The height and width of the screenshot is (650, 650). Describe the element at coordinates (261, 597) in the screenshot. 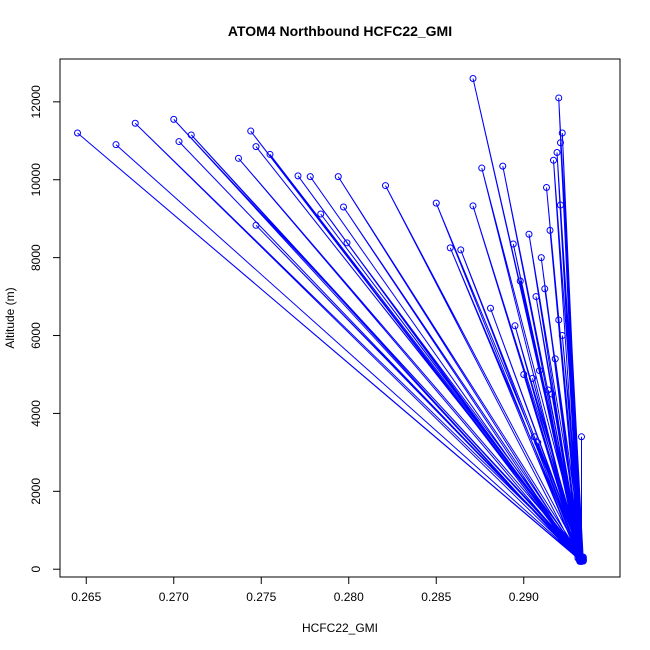

I see `x-tick-label: 0.275` at that location.